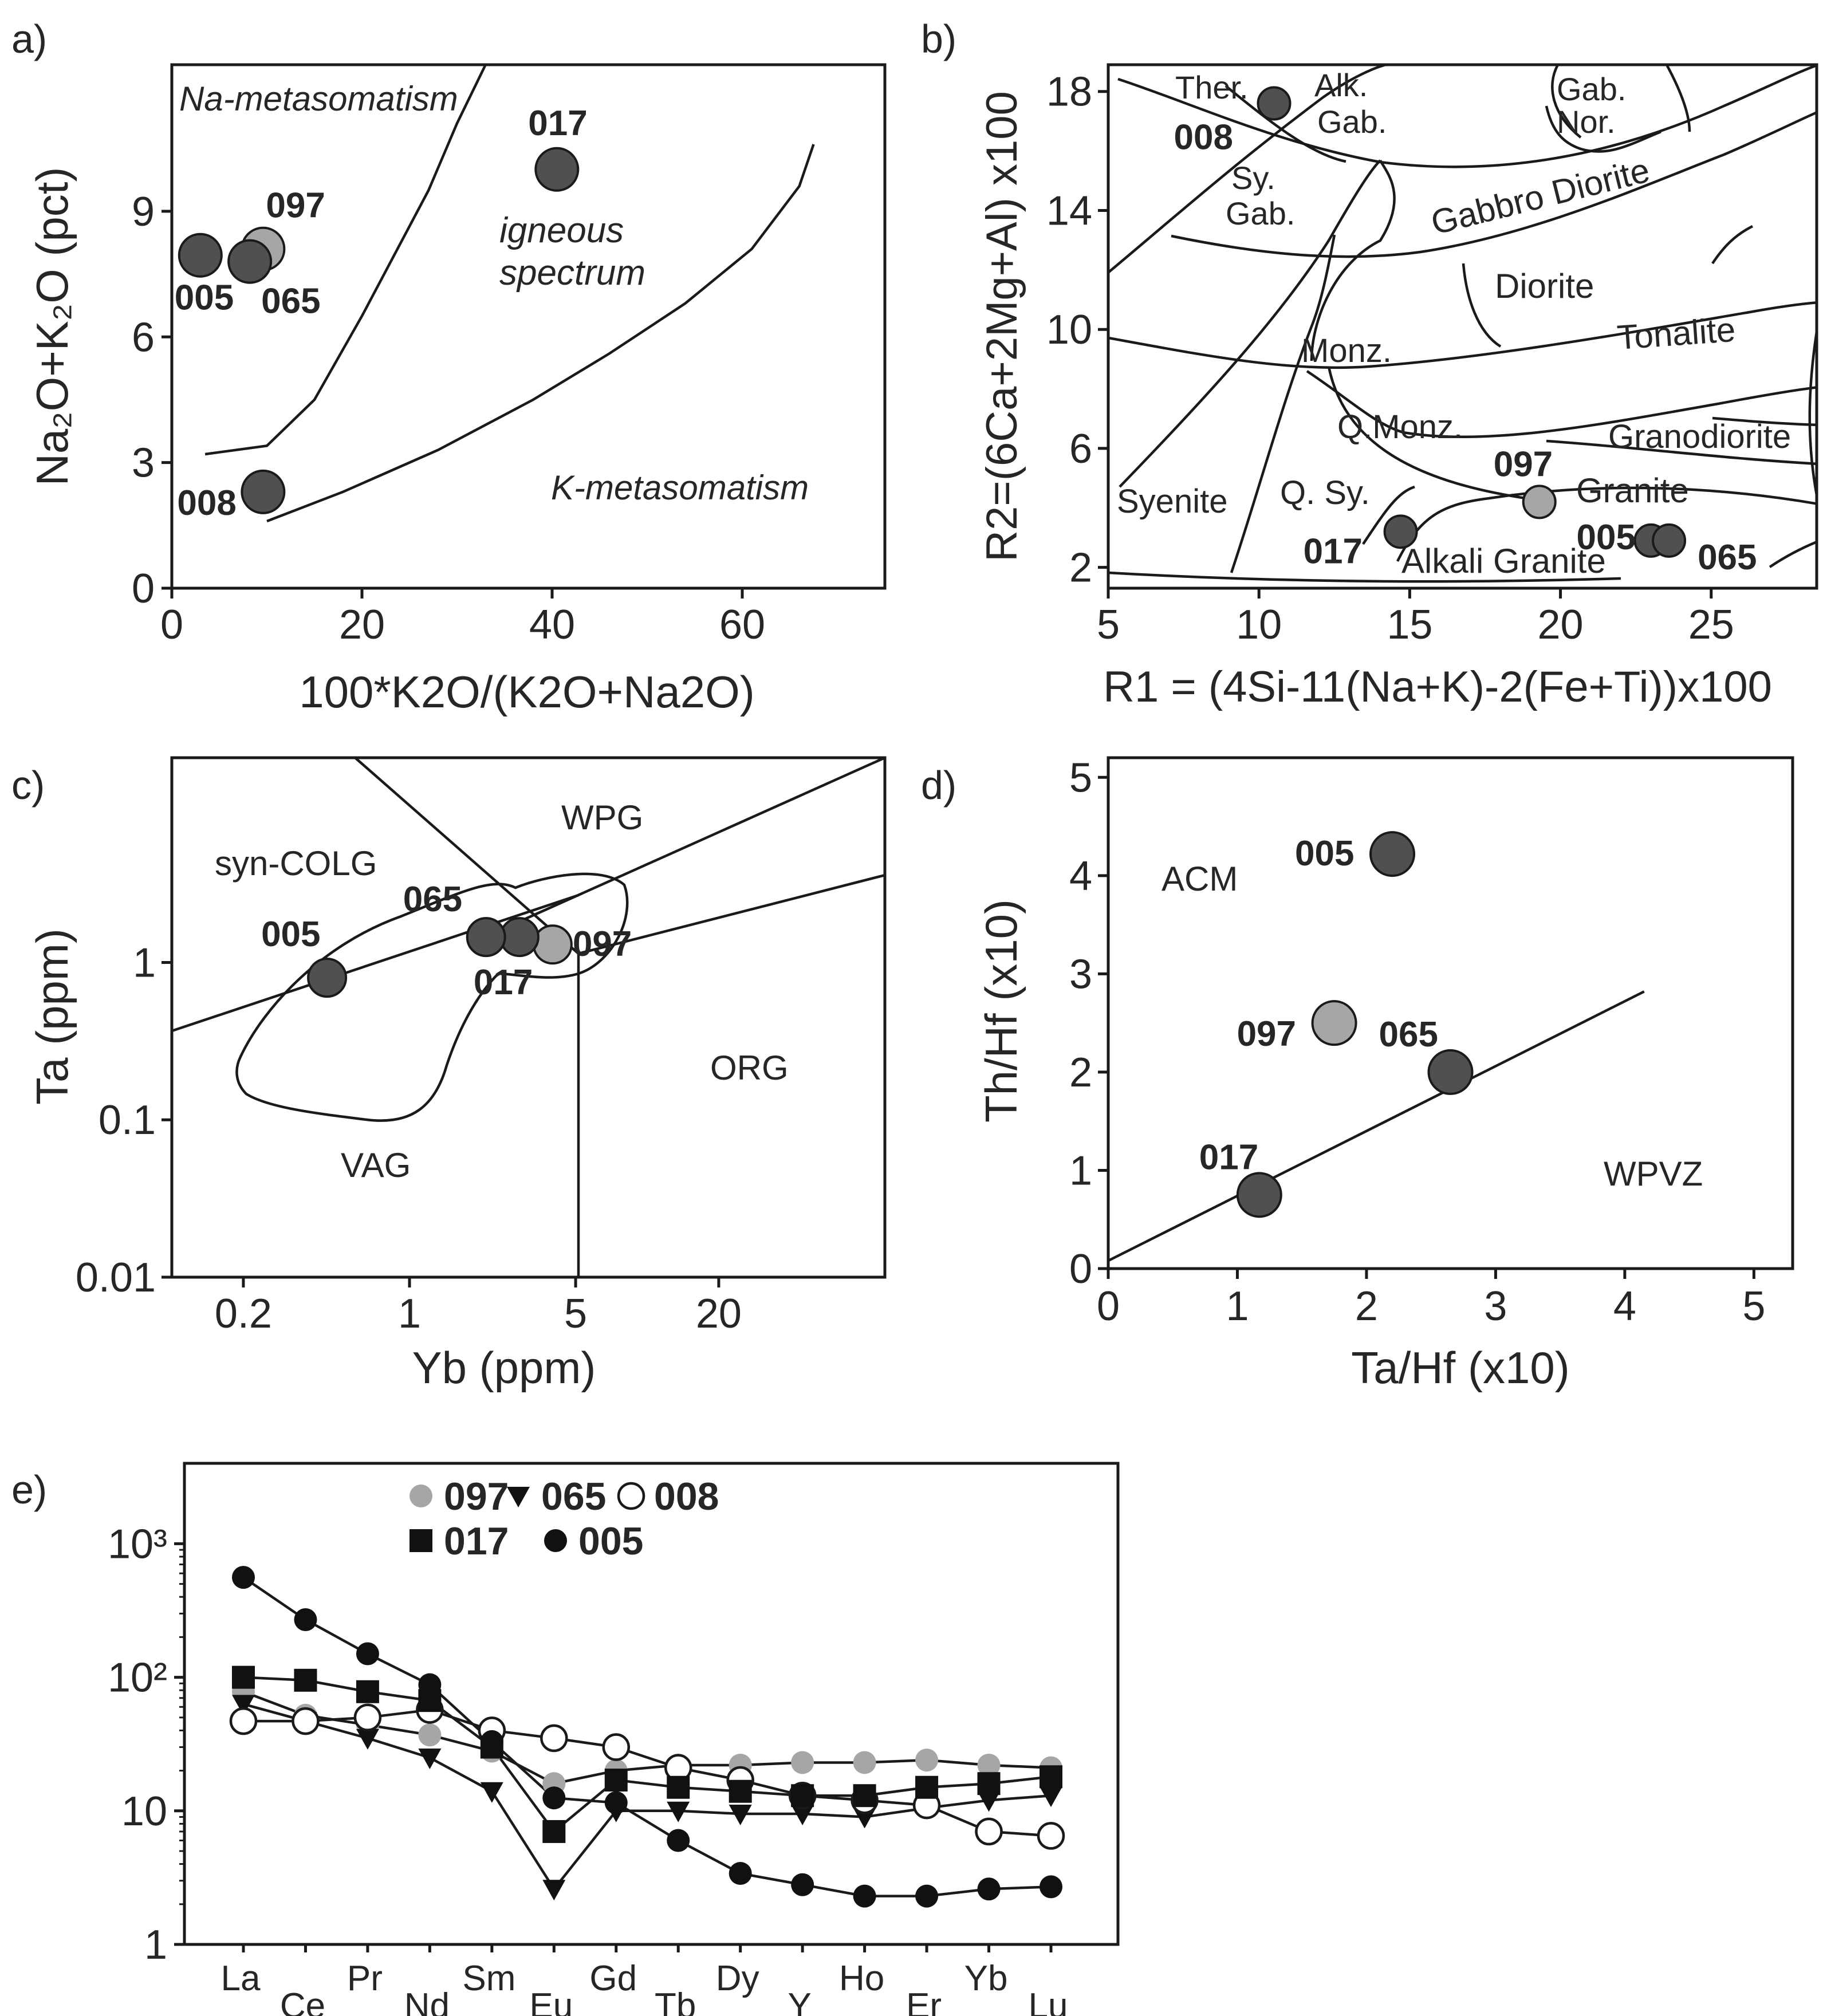 The width and height of the screenshot is (1823, 2016). What do you see at coordinates (318, 99) in the screenshot?
I see `region-label: Na-metasomatism` at bounding box center [318, 99].